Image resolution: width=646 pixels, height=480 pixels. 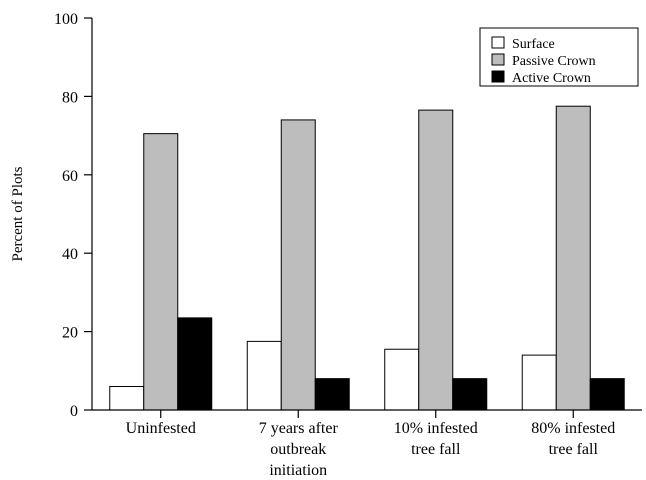 What do you see at coordinates (298, 470) in the screenshot?
I see `x-tick-label-line: initiation` at bounding box center [298, 470].